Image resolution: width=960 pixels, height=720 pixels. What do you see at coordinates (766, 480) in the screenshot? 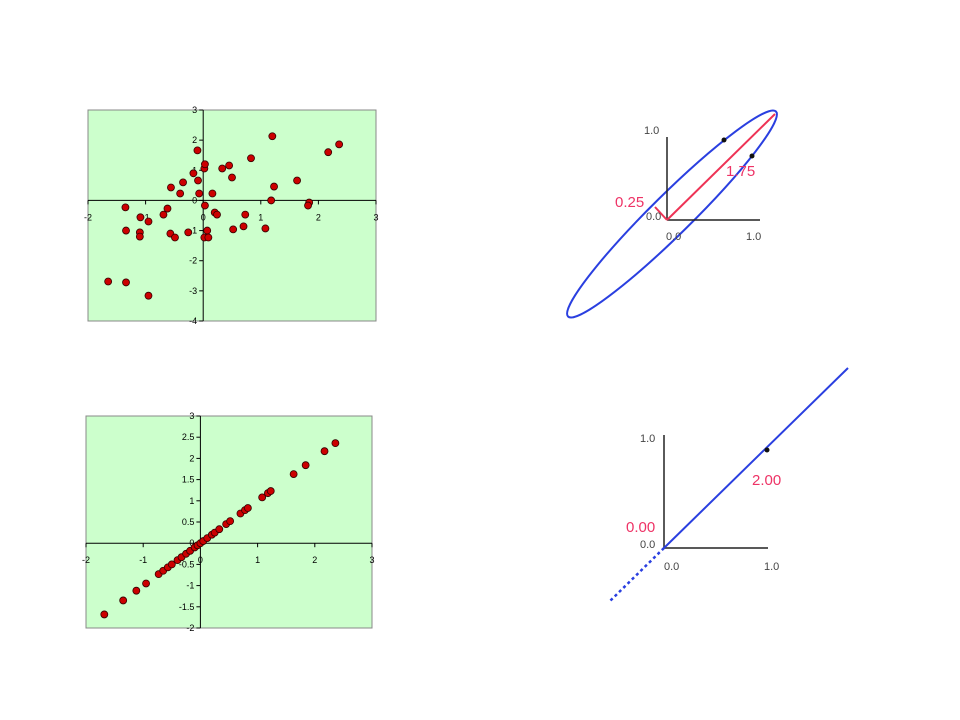
I see `label: 2.00` at bounding box center [766, 480].